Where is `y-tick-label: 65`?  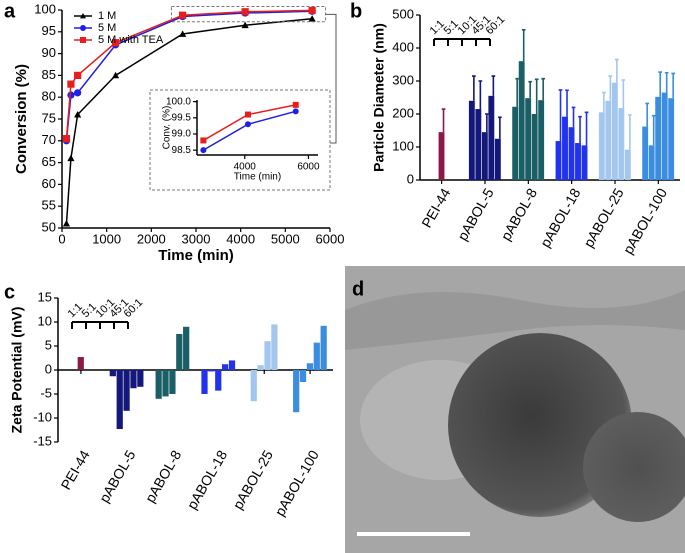 y-tick-label: 65 is located at coordinates (49, 161).